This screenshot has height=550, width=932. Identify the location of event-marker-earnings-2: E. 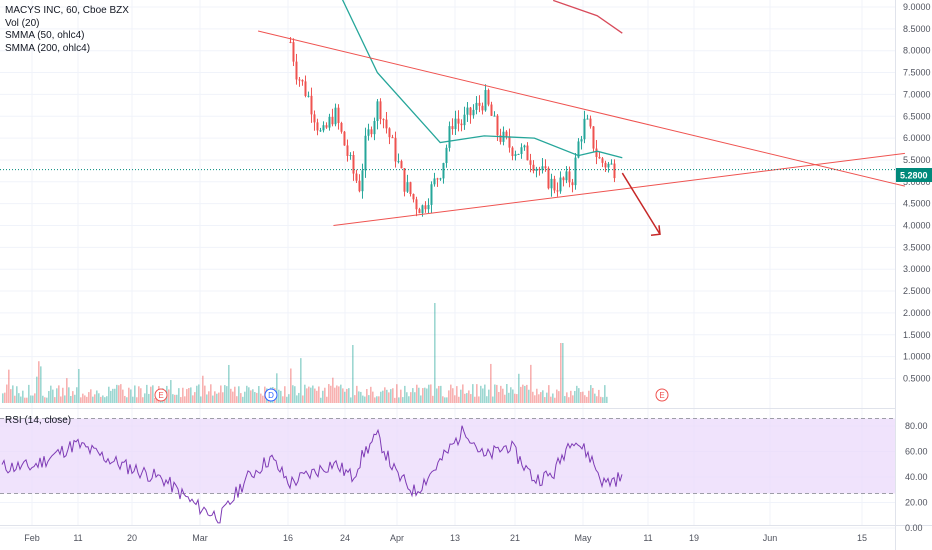
(662, 395).